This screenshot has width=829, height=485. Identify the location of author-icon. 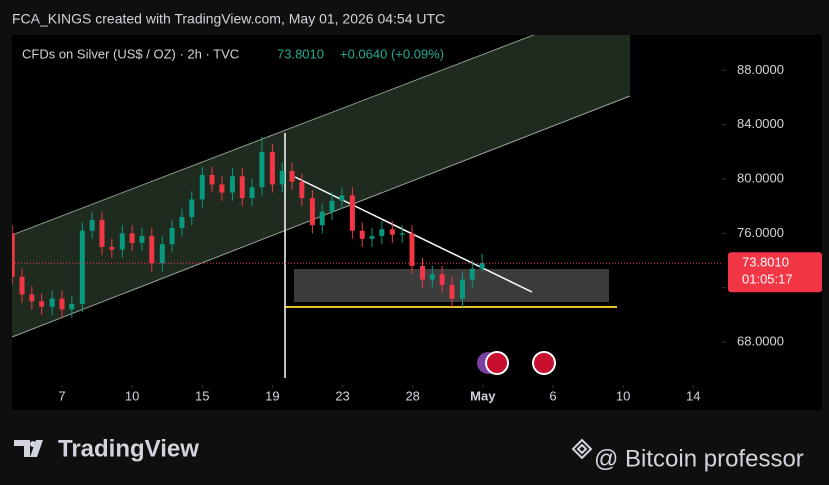
(582, 449).